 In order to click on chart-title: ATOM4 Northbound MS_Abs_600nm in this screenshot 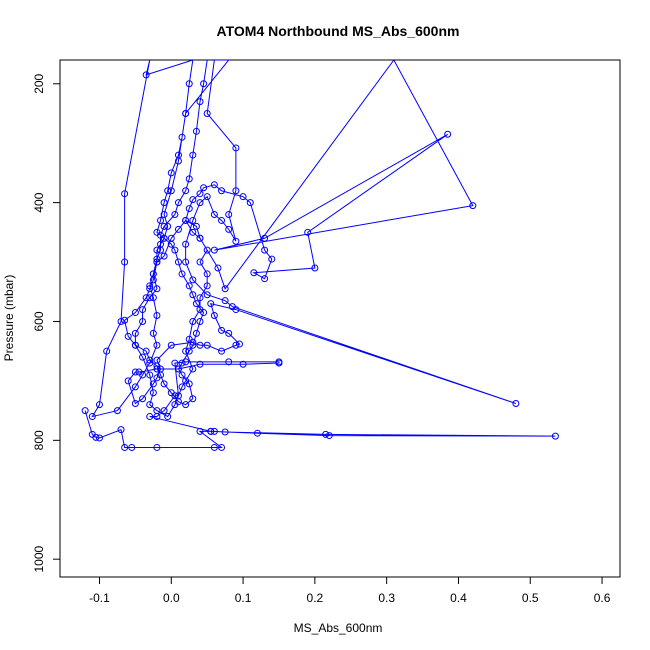, I will do `click(338, 31)`.